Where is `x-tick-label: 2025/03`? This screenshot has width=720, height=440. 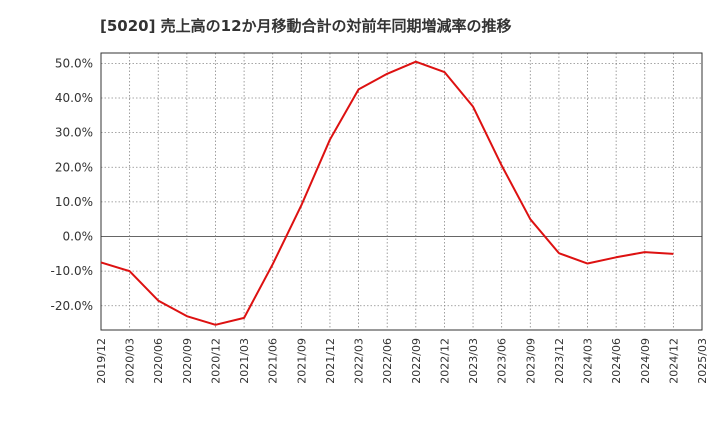 x-tick-label: 2025/03 is located at coordinates (702, 361).